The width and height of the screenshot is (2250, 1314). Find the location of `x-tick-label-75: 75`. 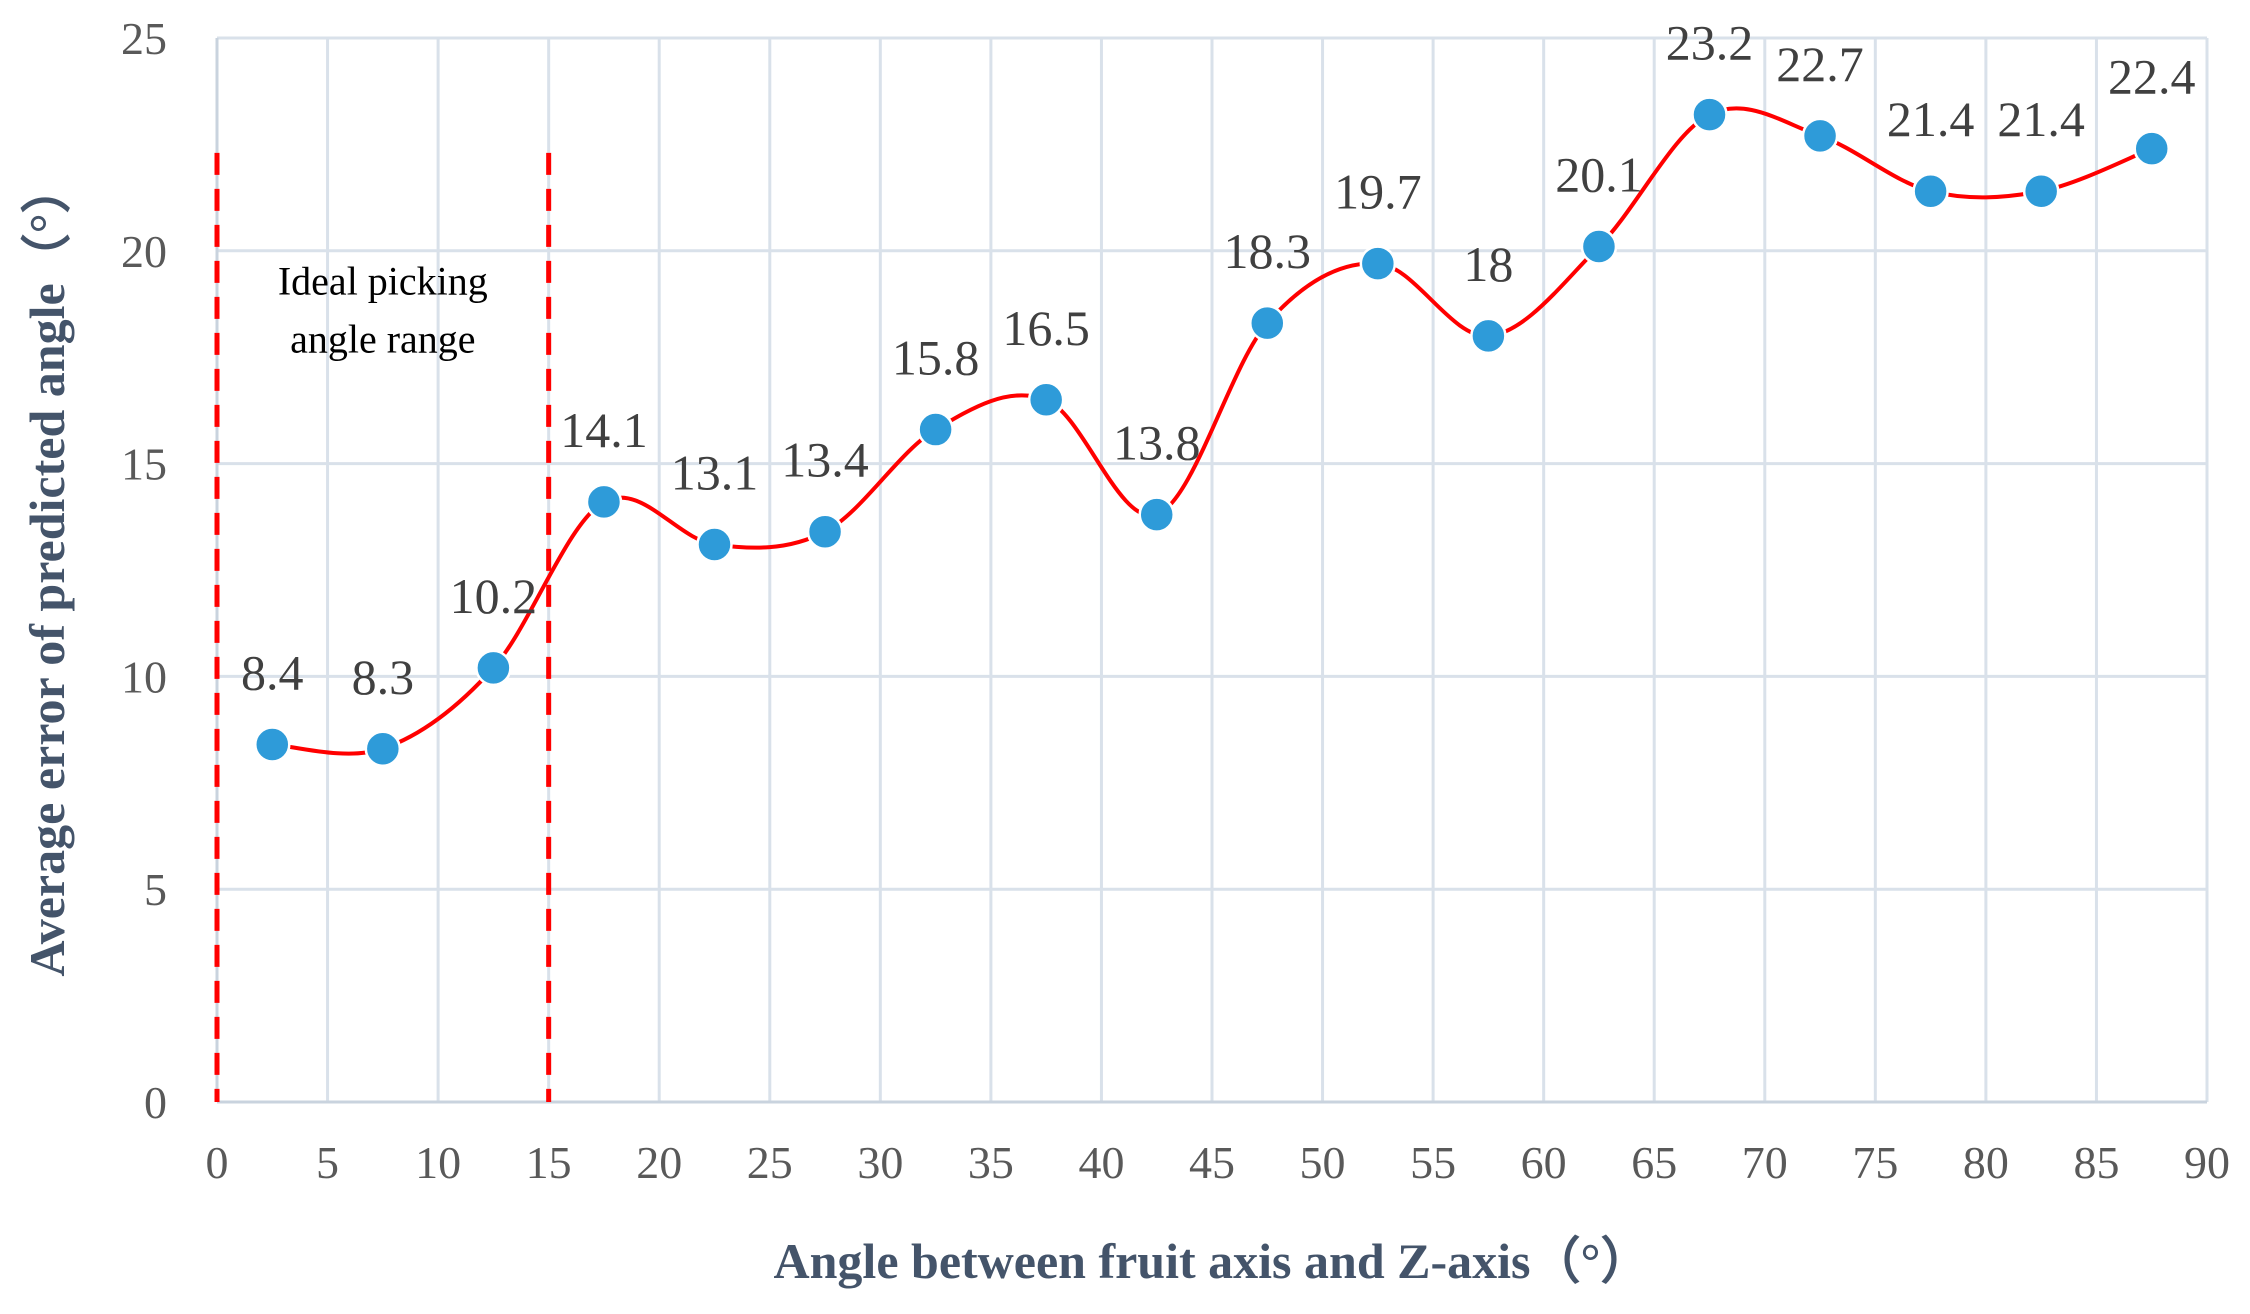

x-tick-label-75: 75 is located at coordinates (1875, 1162).